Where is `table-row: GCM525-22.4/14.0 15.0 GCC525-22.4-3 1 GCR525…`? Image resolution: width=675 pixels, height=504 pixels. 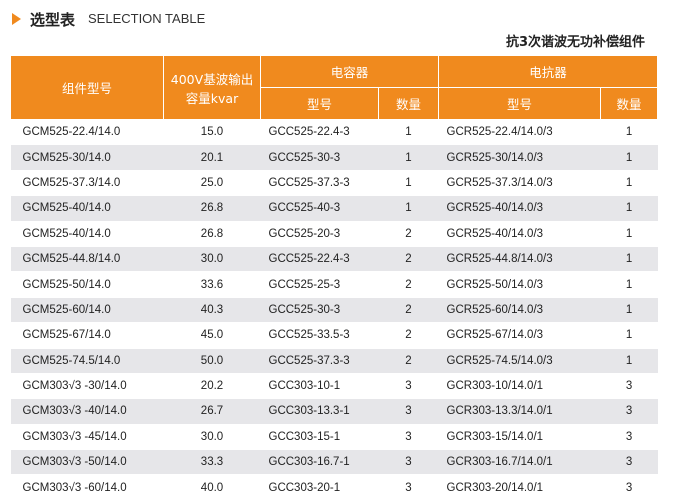 table-row: GCM525-22.4/14.0 15.0 GCC525-22.4-3 1 GCR525… is located at coordinates (334, 132).